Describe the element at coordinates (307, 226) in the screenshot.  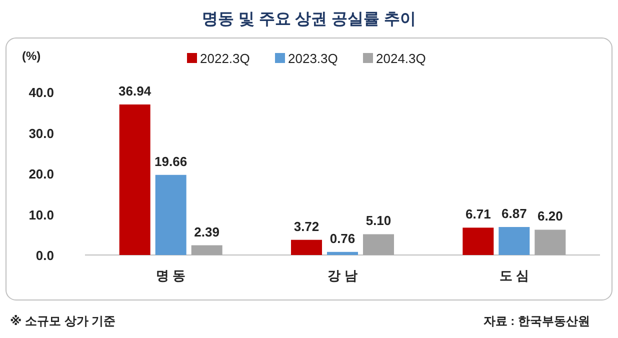
I see `data-label: 3.72` at that location.